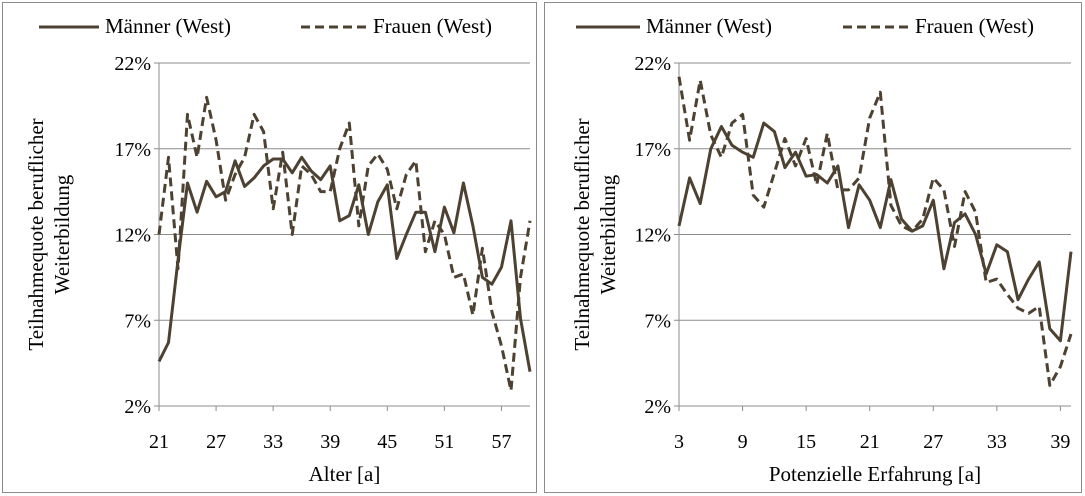 The image size is (1085, 496). Describe the element at coordinates (875, 474) in the screenshot. I see `x-axis-title: Potenzielle Erfahrung [a]` at that location.